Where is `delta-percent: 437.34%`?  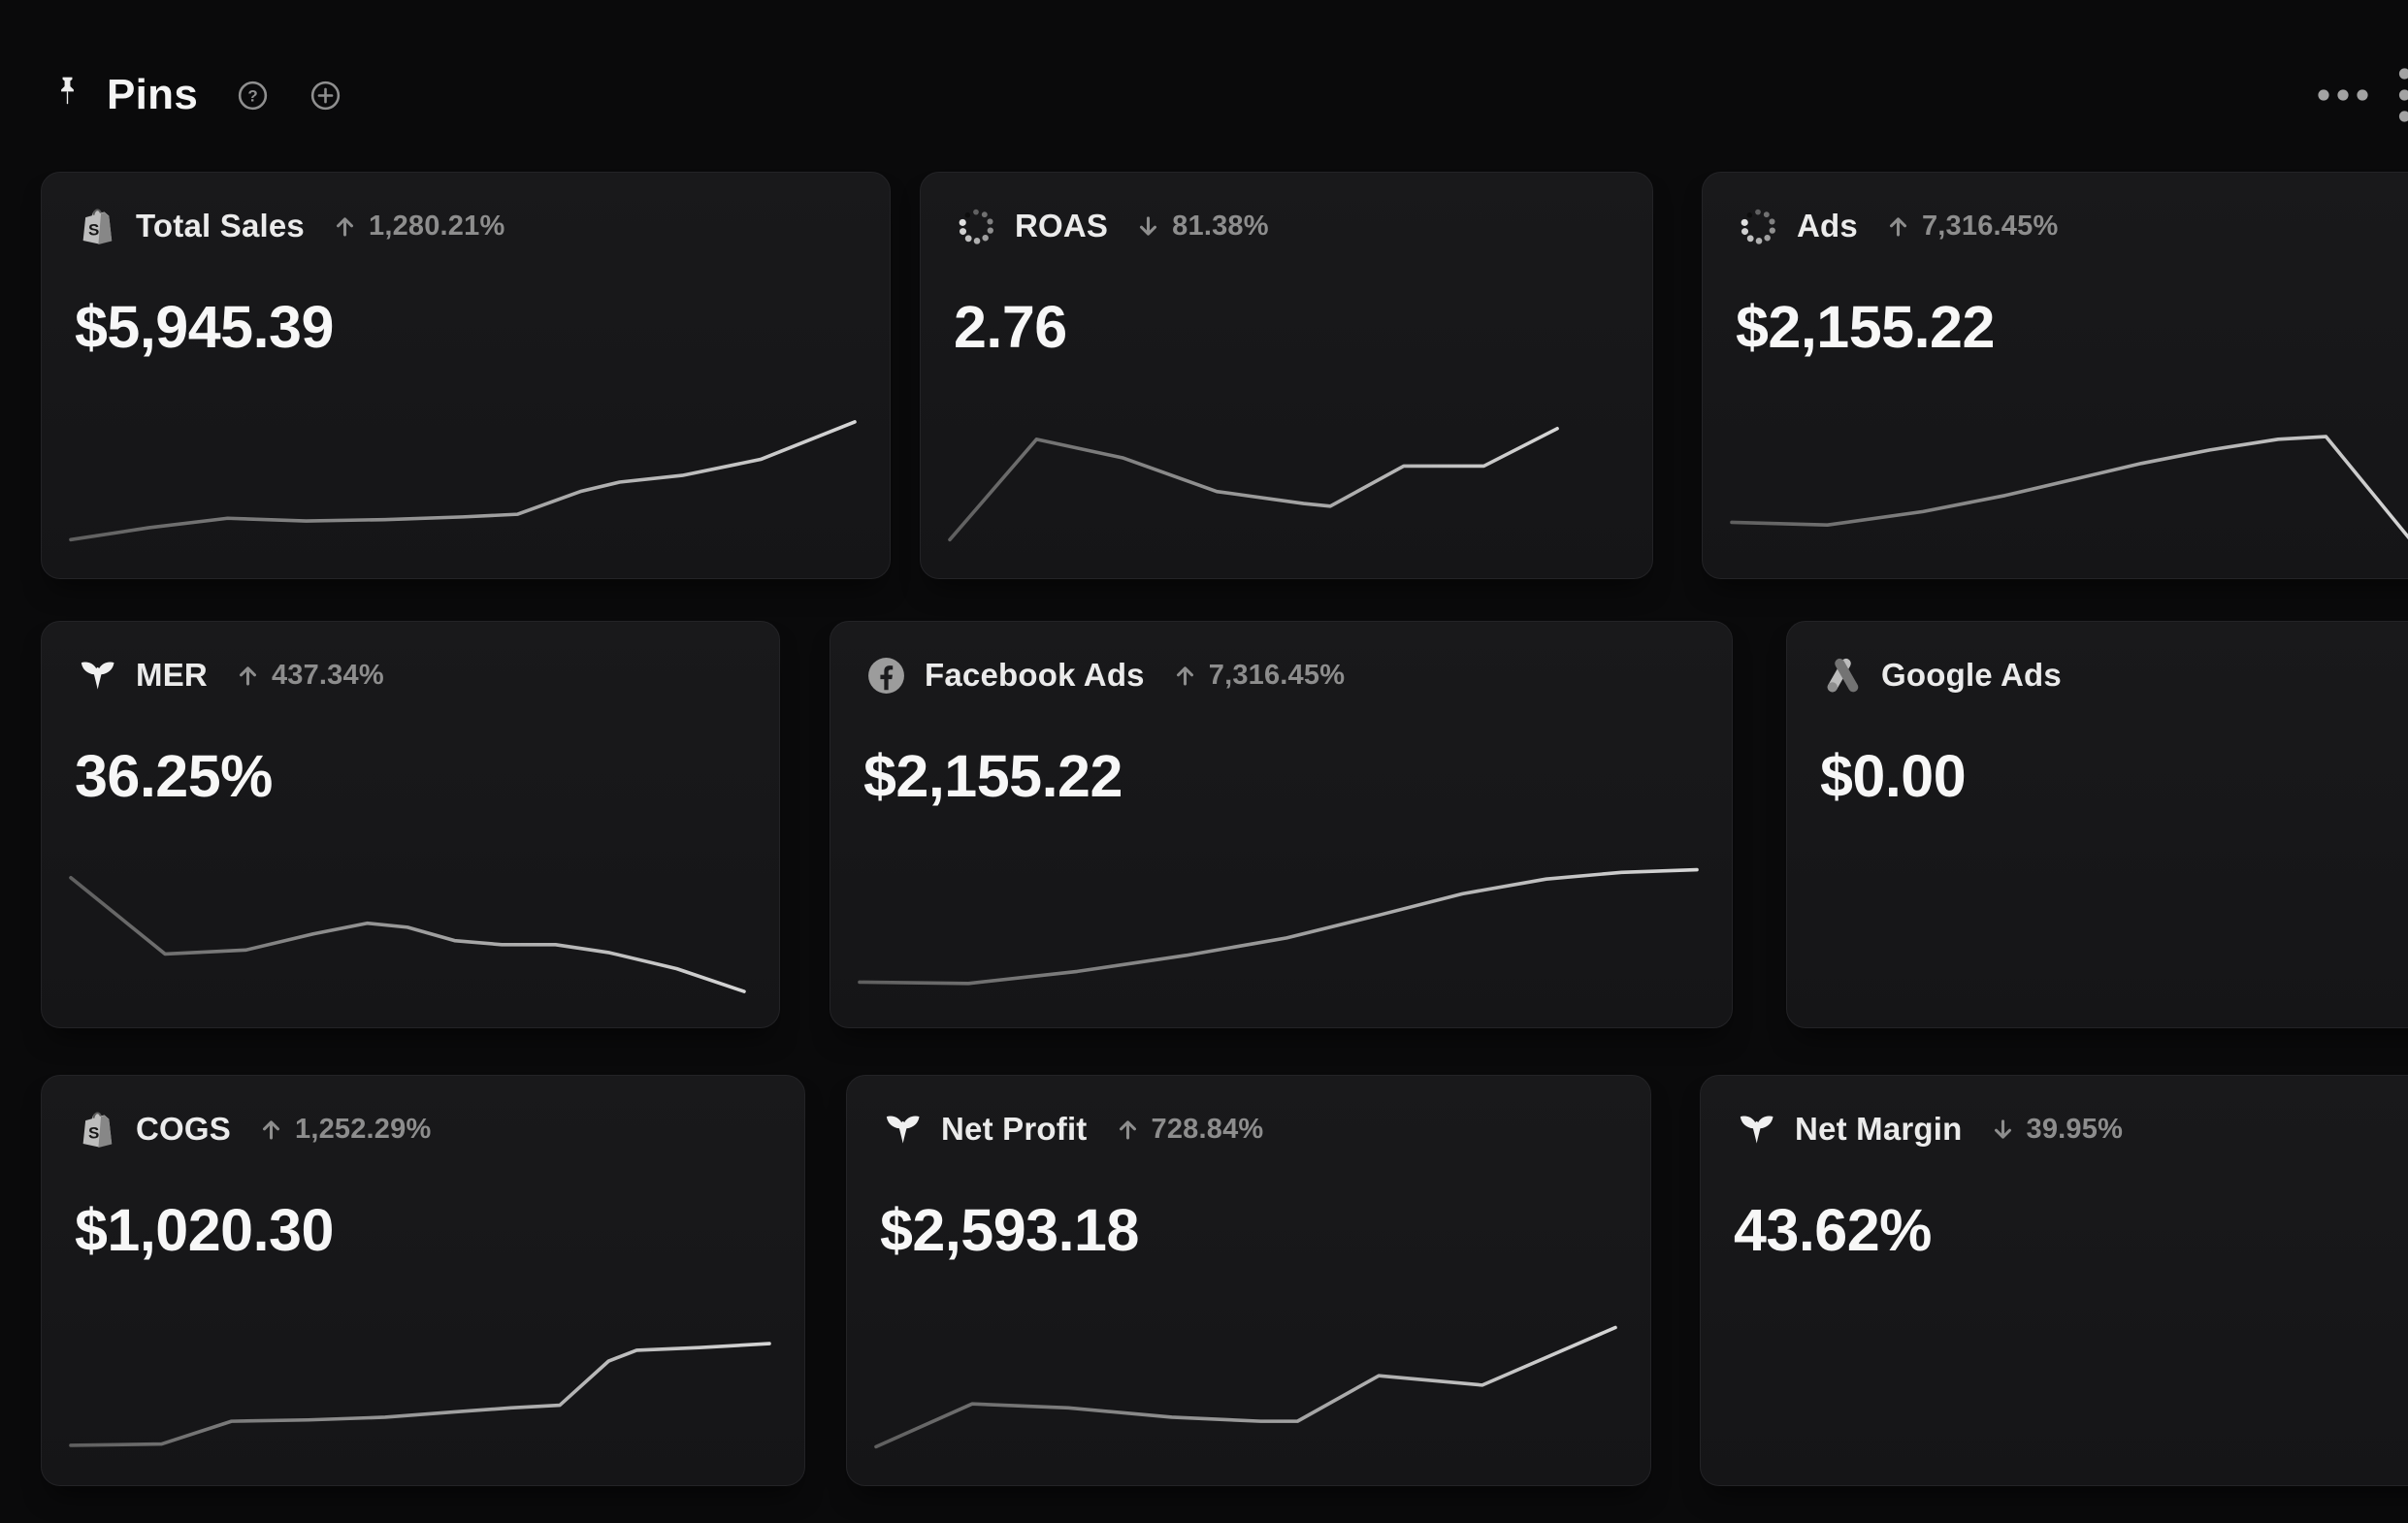
delta-percent: 437.34% is located at coordinates (327, 675).